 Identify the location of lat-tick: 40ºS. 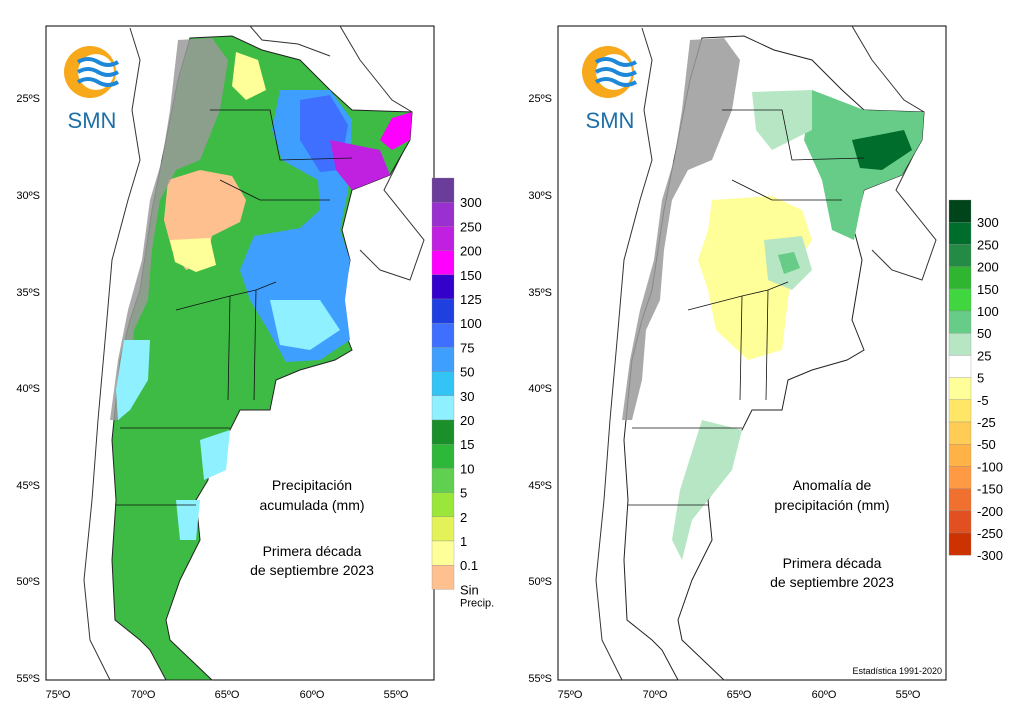
(28, 389).